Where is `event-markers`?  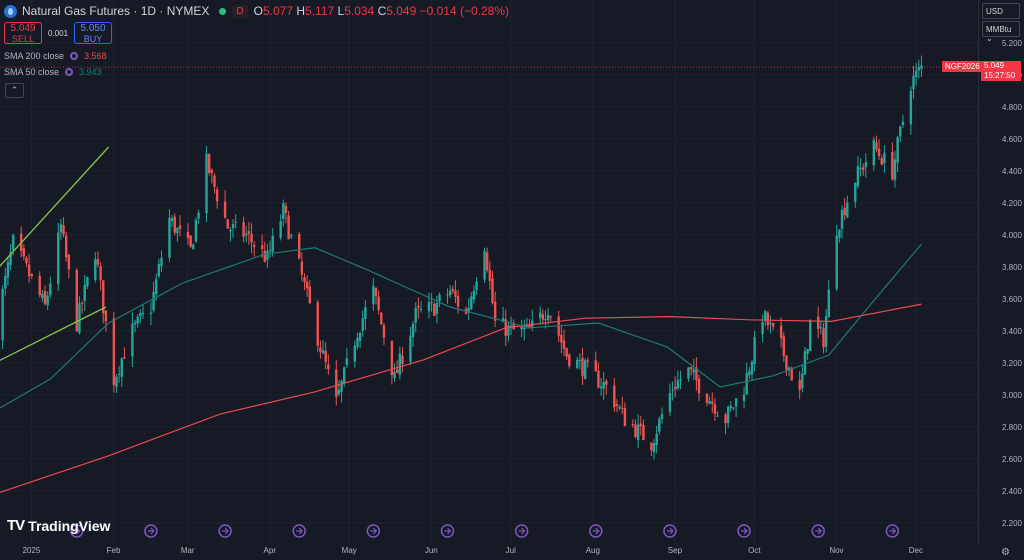 event-markers is located at coordinates (485, 531).